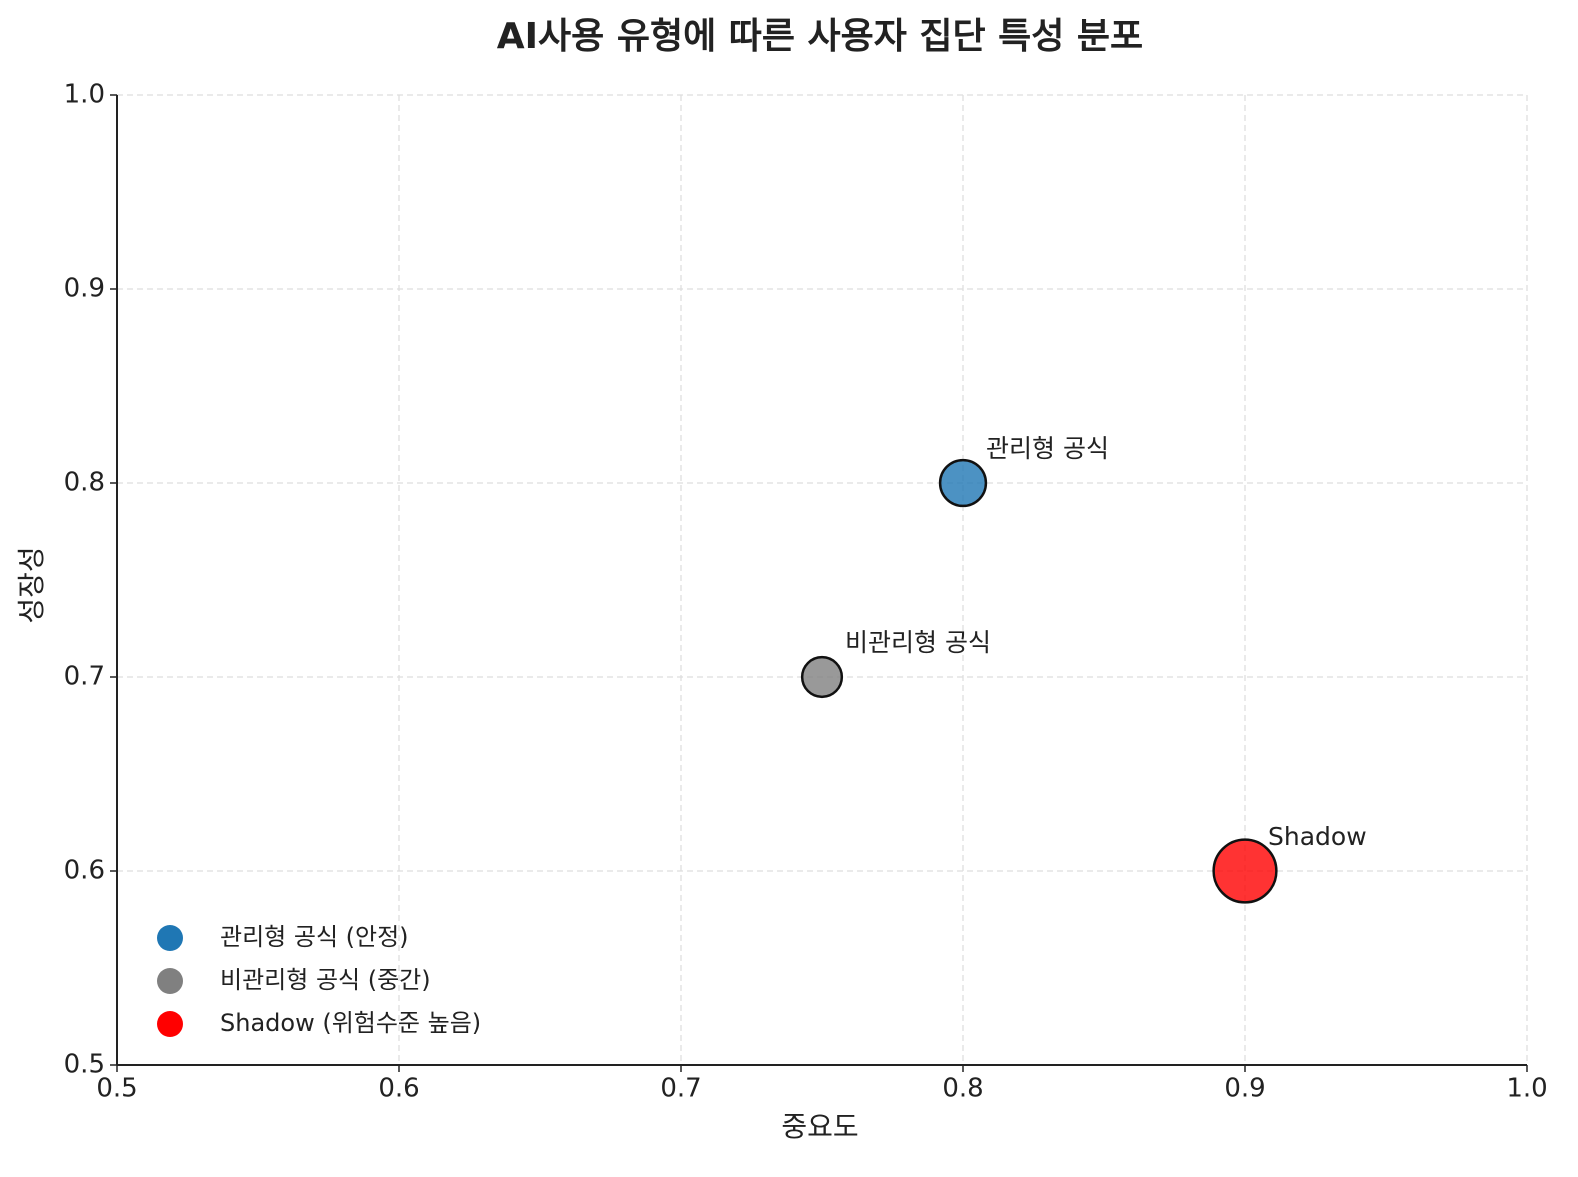 The image size is (1578, 1177). I want to click on y-tick-label: 0.6, so click(84, 871).